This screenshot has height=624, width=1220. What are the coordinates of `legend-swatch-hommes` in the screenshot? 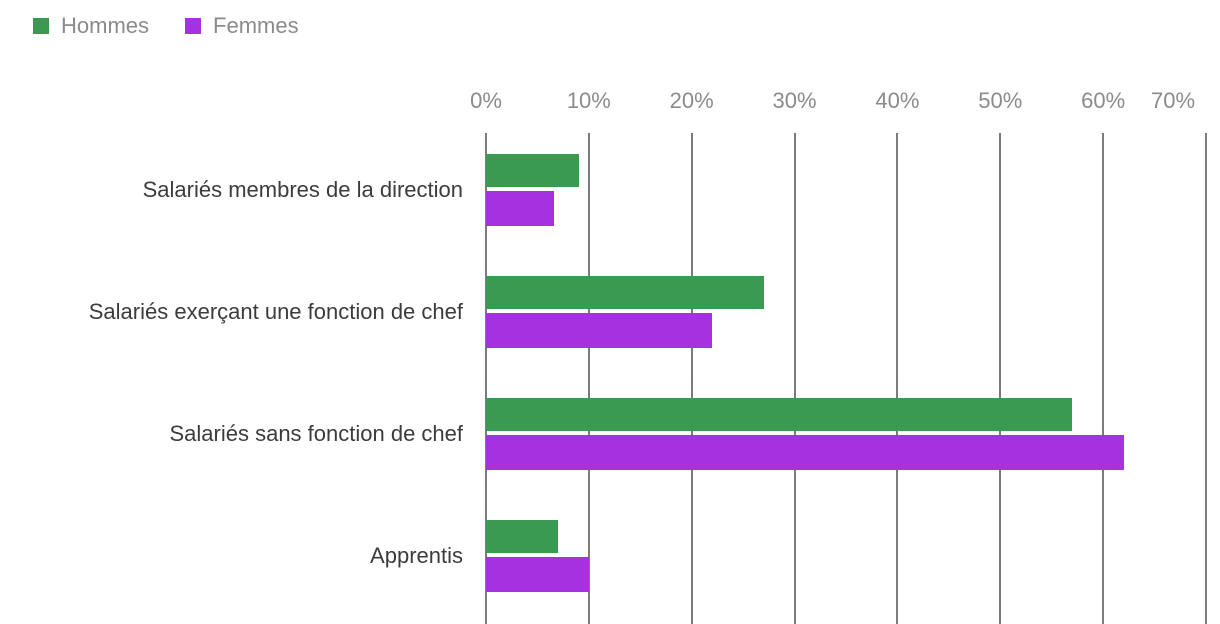 It's located at (41, 26).